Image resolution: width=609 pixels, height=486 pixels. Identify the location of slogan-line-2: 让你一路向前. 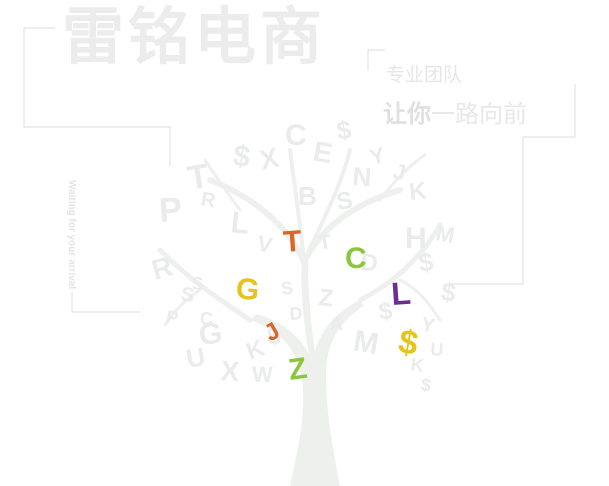
(455, 114).